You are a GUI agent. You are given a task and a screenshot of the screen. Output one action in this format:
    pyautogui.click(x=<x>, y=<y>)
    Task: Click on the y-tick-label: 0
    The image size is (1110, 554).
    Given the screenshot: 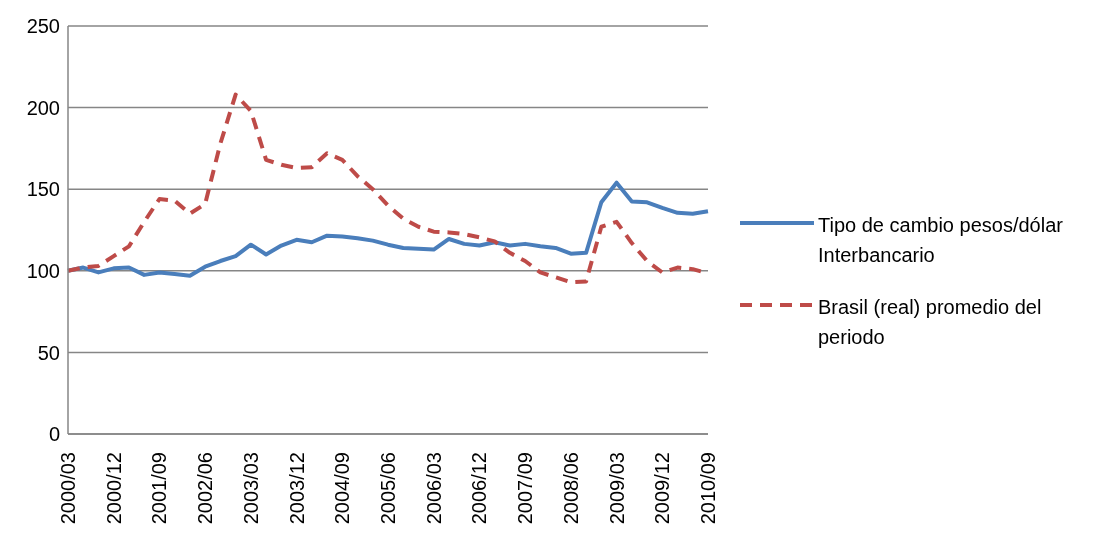 What is the action you would take?
    pyautogui.click(x=54, y=434)
    